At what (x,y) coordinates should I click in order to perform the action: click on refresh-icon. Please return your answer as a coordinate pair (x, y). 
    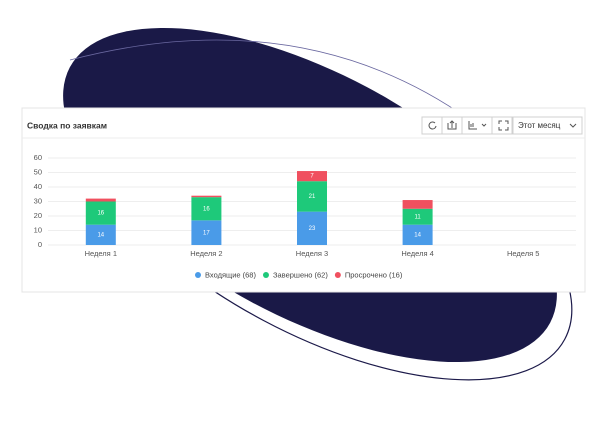
    Looking at the image, I should click on (432, 125).